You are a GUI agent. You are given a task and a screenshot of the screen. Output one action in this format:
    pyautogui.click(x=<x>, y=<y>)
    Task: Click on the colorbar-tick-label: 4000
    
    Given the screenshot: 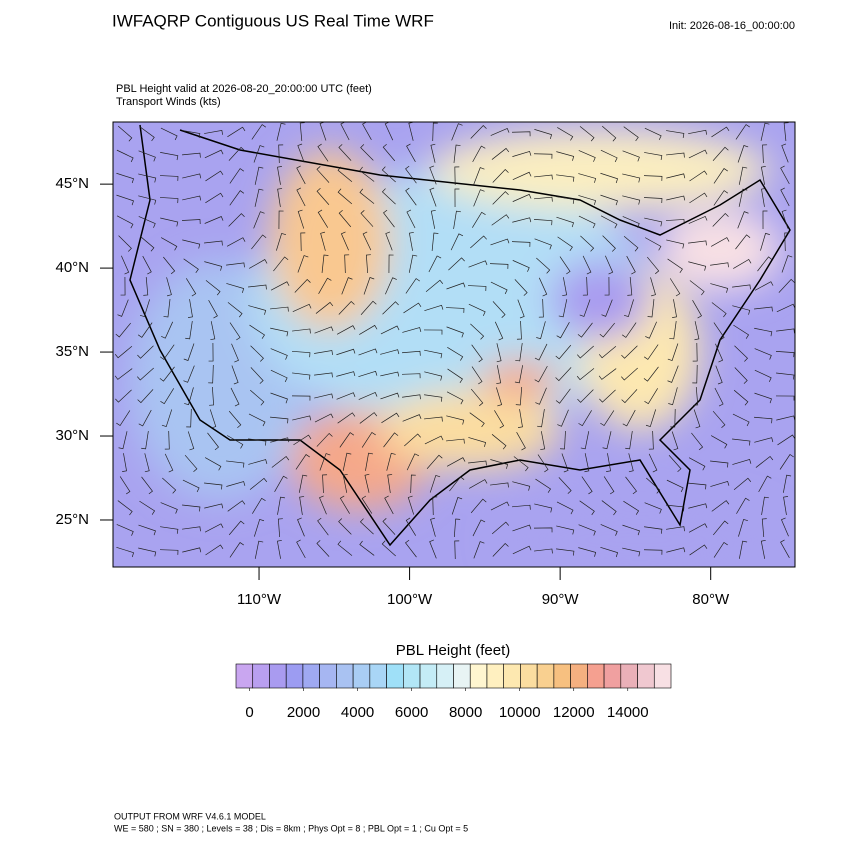 What is the action you would take?
    pyautogui.click(x=357, y=712)
    